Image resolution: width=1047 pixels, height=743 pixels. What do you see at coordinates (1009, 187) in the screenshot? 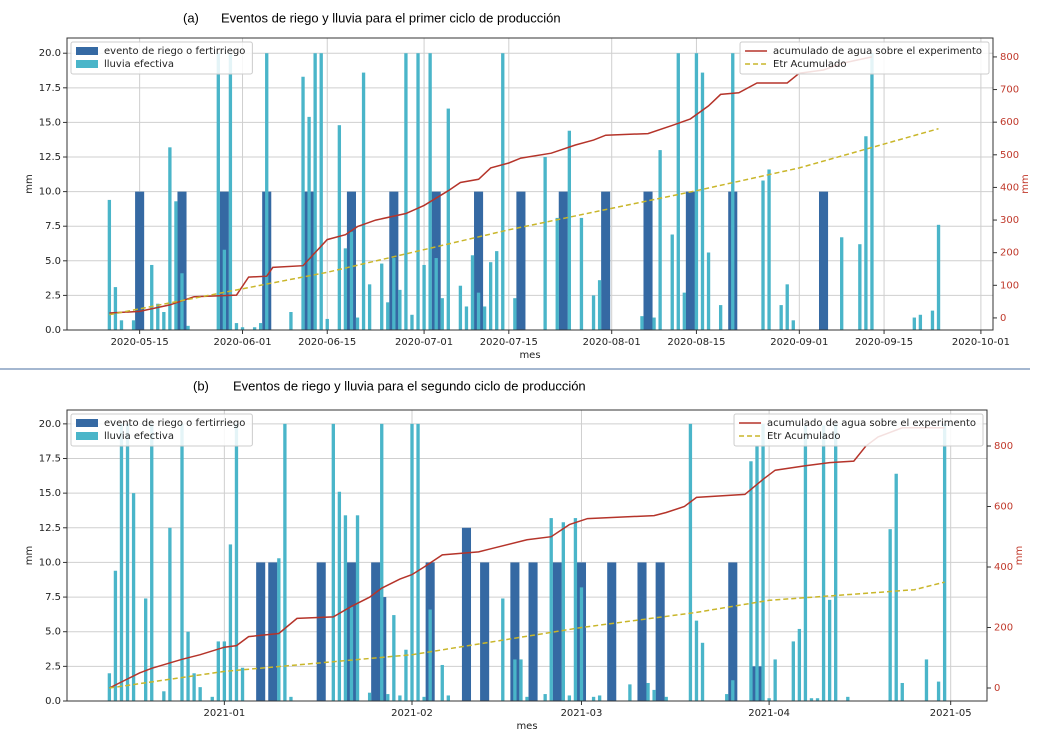
I see `y2-tick-label: 400` at bounding box center [1009, 187].